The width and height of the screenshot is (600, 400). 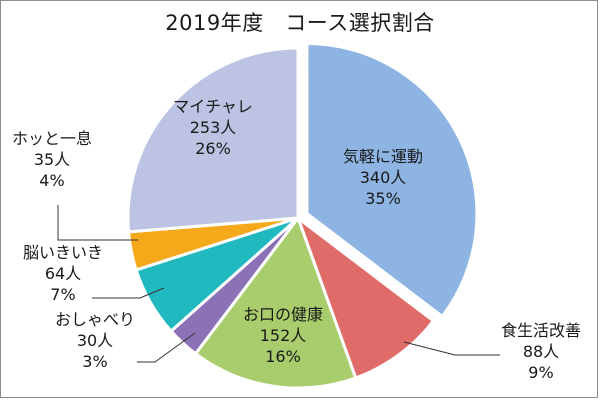 What do you see at coordinates (213, 106) in the screenshot?
I see `slice-label-name: マイチャレ` at bounding box center [213, 106].